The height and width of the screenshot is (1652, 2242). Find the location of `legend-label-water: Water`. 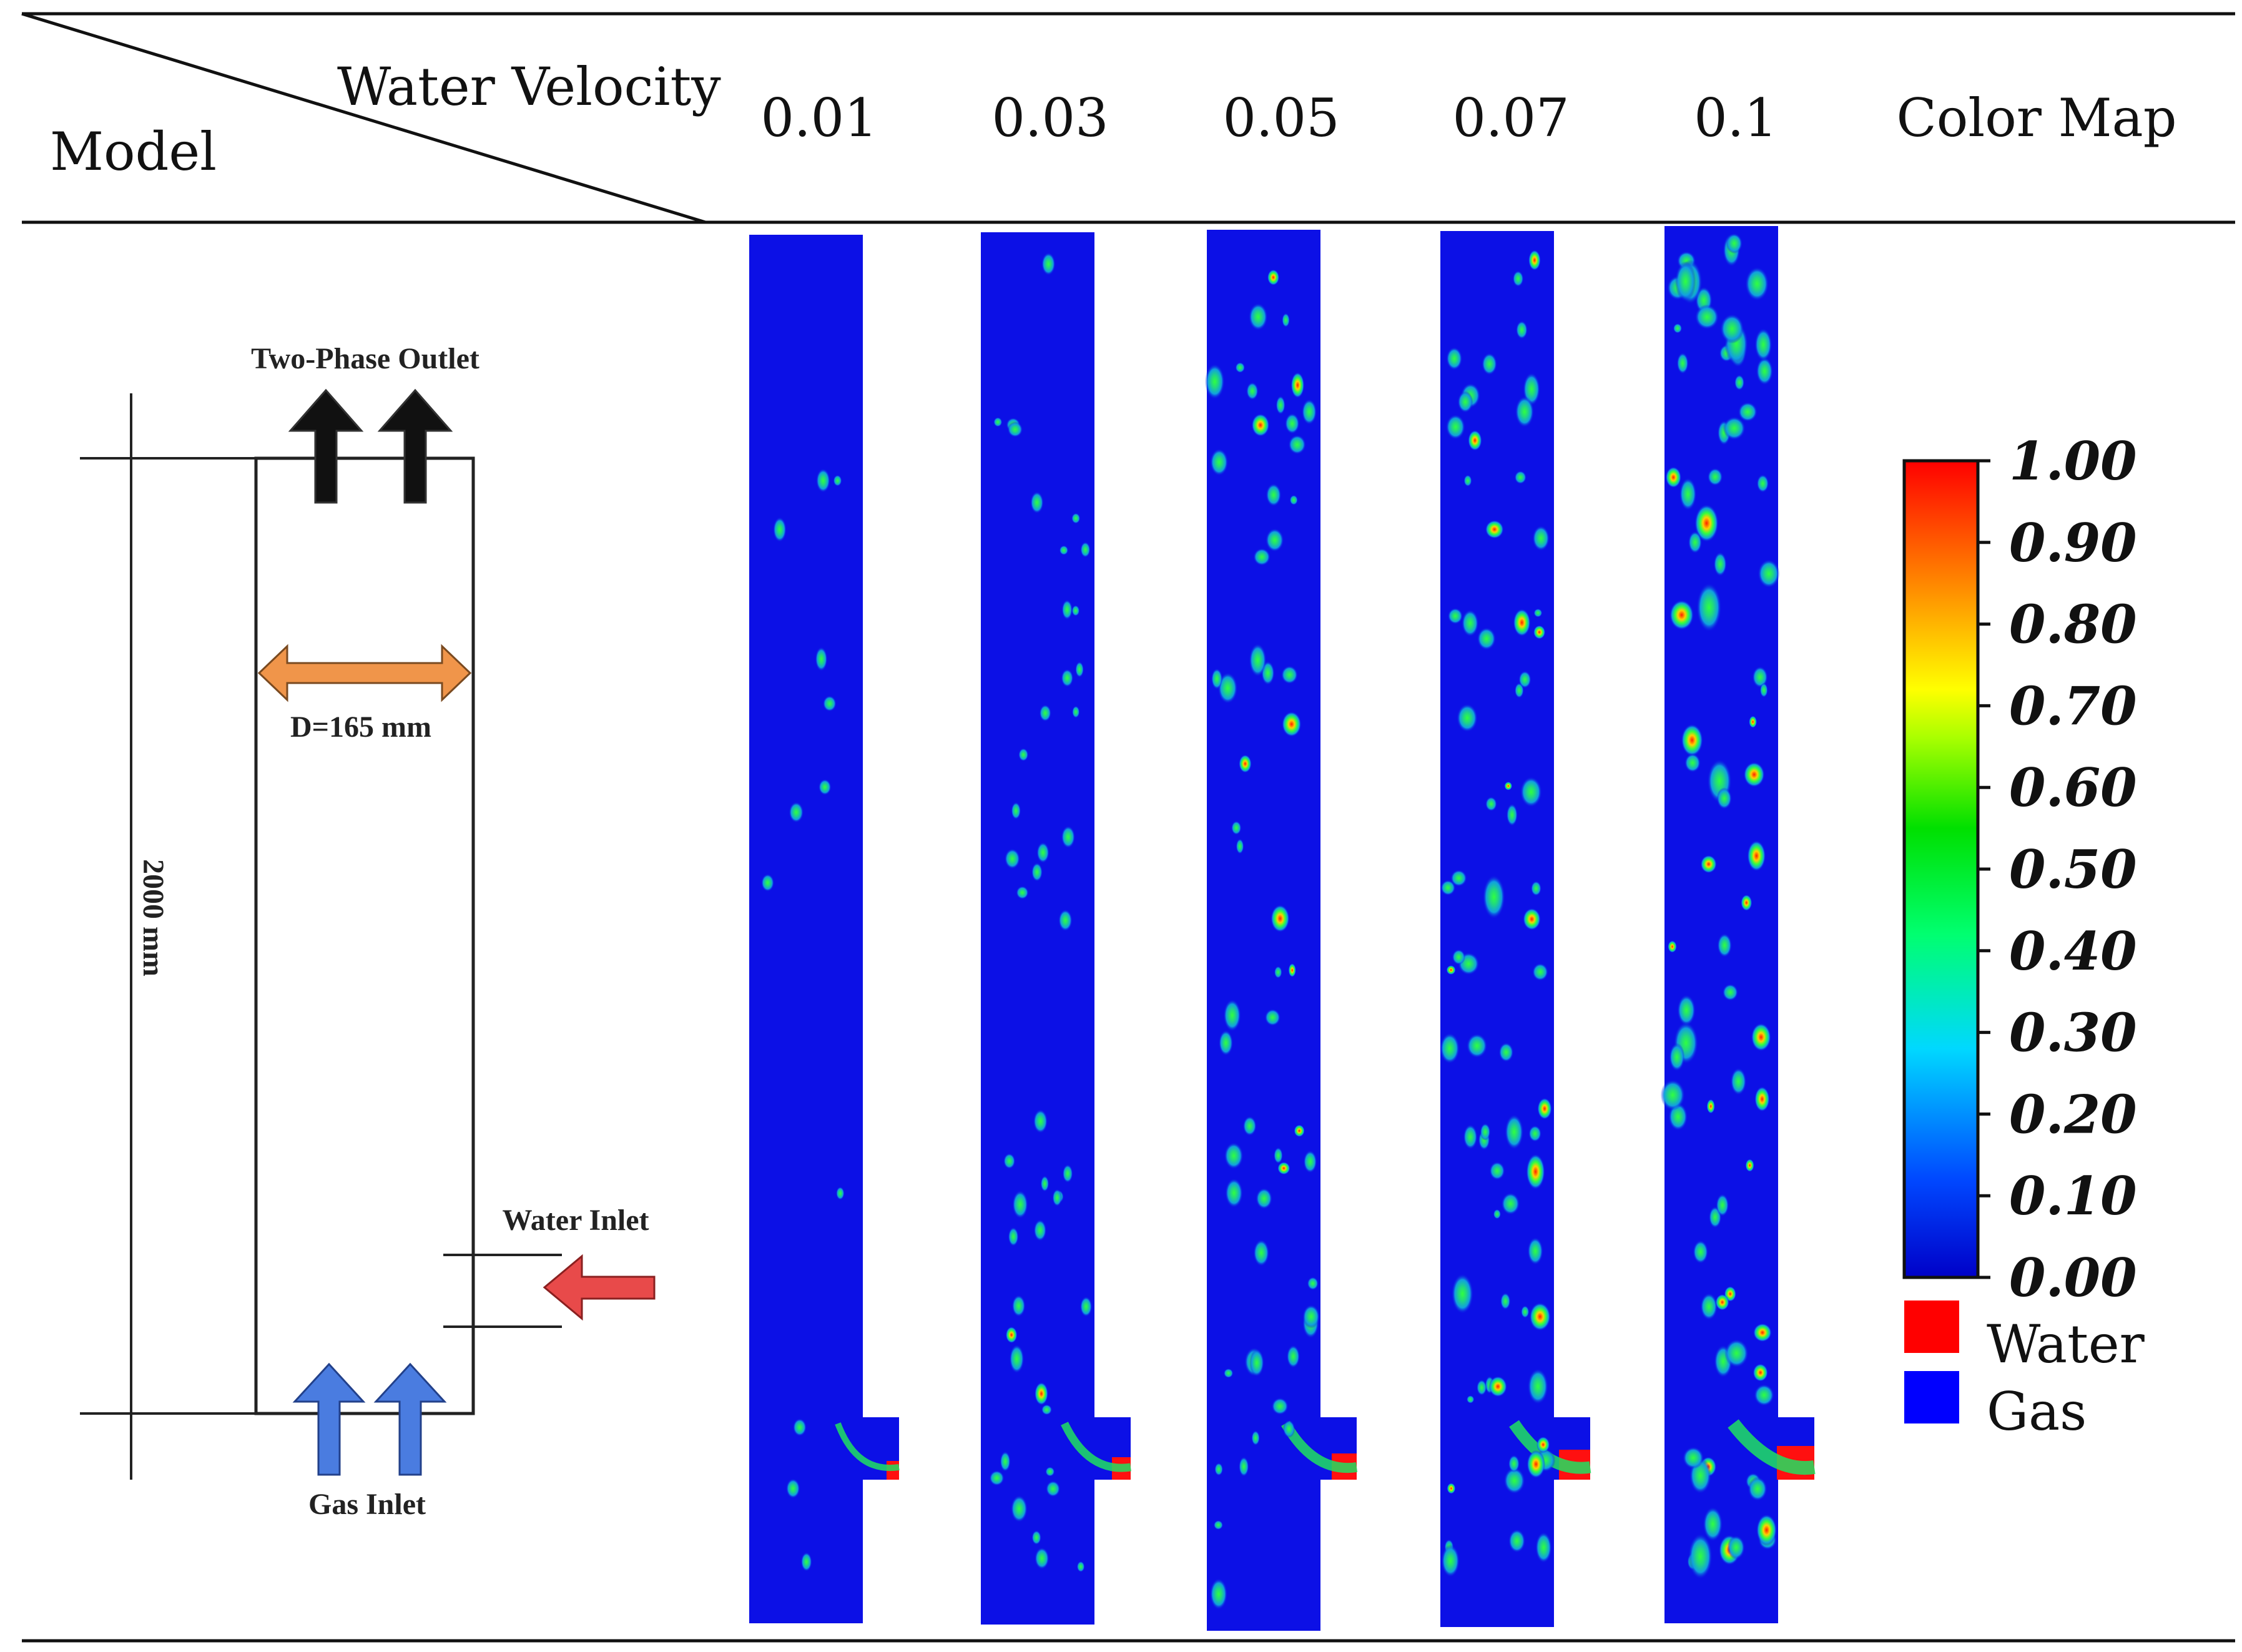

legend-label-water: Water is located at coordinates (2066, 1344).